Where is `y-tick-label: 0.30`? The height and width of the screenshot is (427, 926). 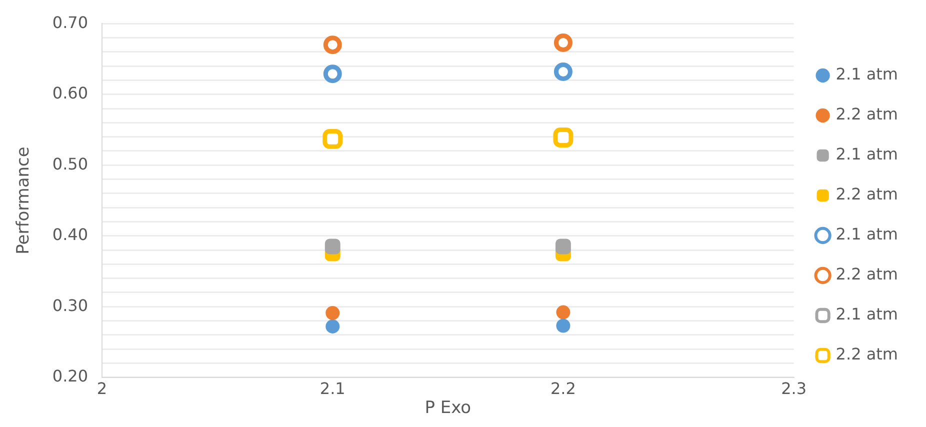
y-tick-label: 0.30 is located at coordinates (70, 305).